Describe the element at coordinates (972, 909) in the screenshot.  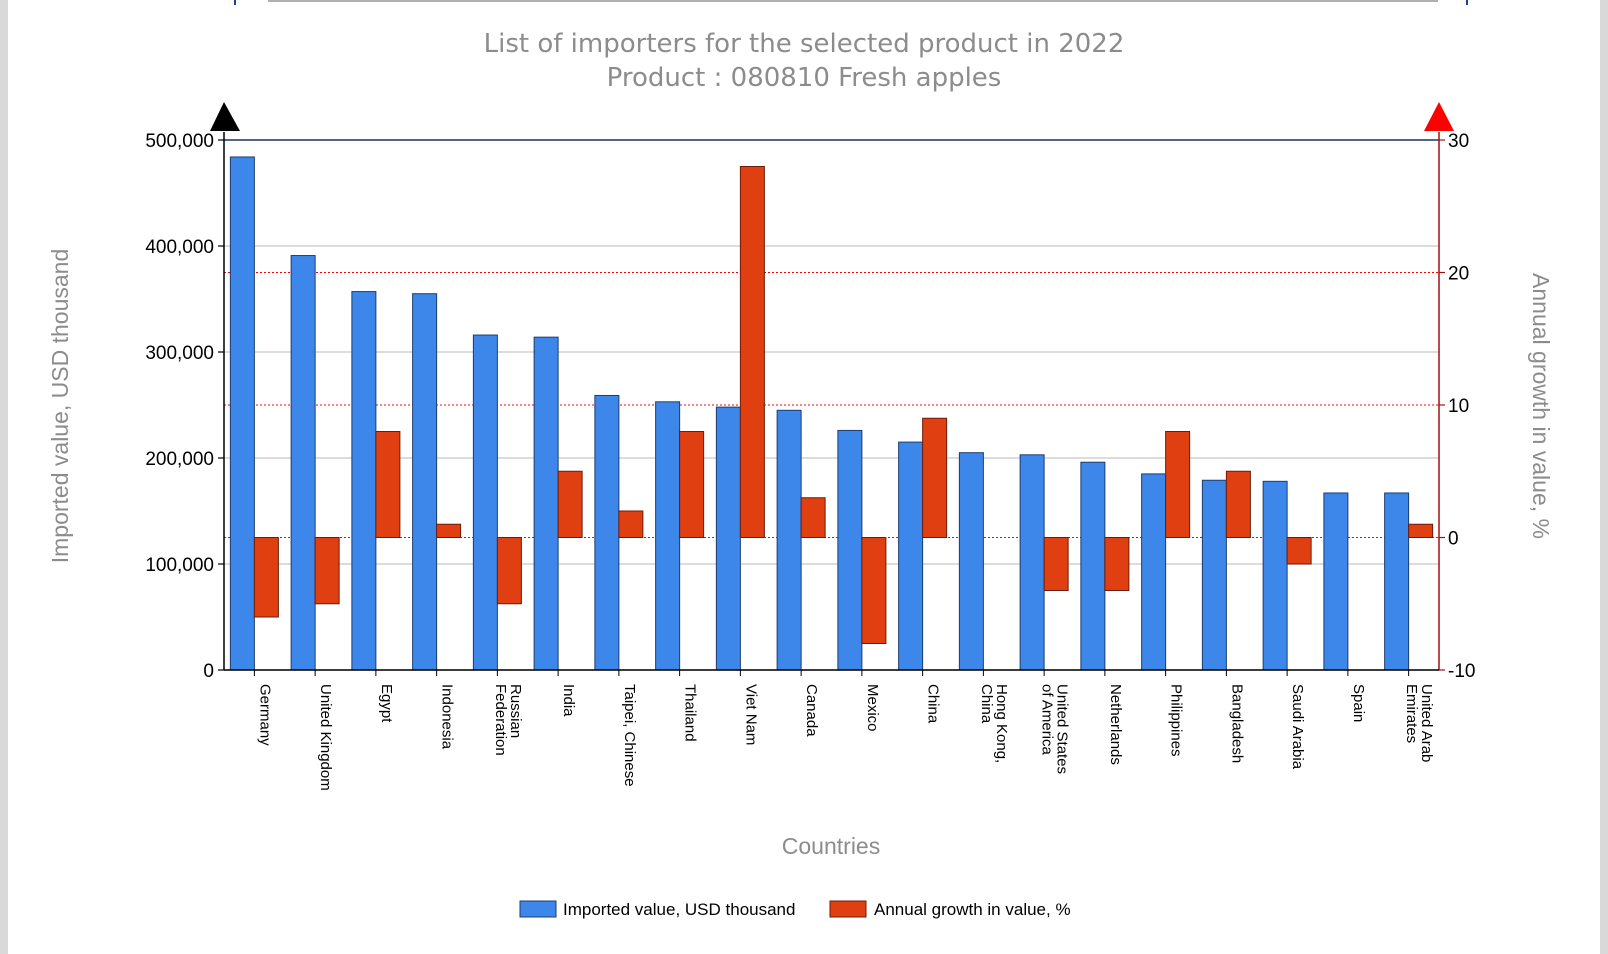
I see `legend-label-growth: Annual growth in value, %` at that location.